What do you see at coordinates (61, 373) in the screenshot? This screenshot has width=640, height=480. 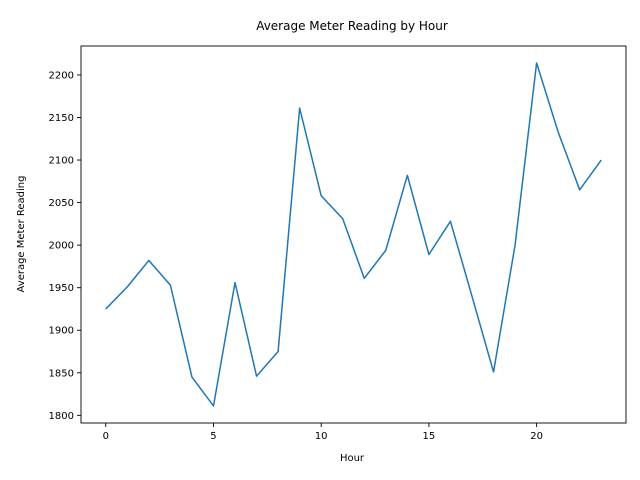 I see `y-tick-label: 1850` at bounding box center [61, 373].